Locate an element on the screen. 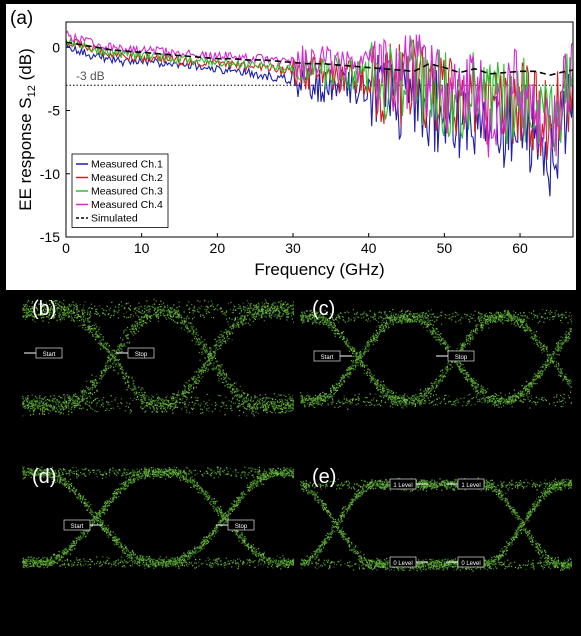 Image resolution: width=581 pixels, height=636 pixels. x-tick-label-5: 50 is located at coordinates (445, 248).